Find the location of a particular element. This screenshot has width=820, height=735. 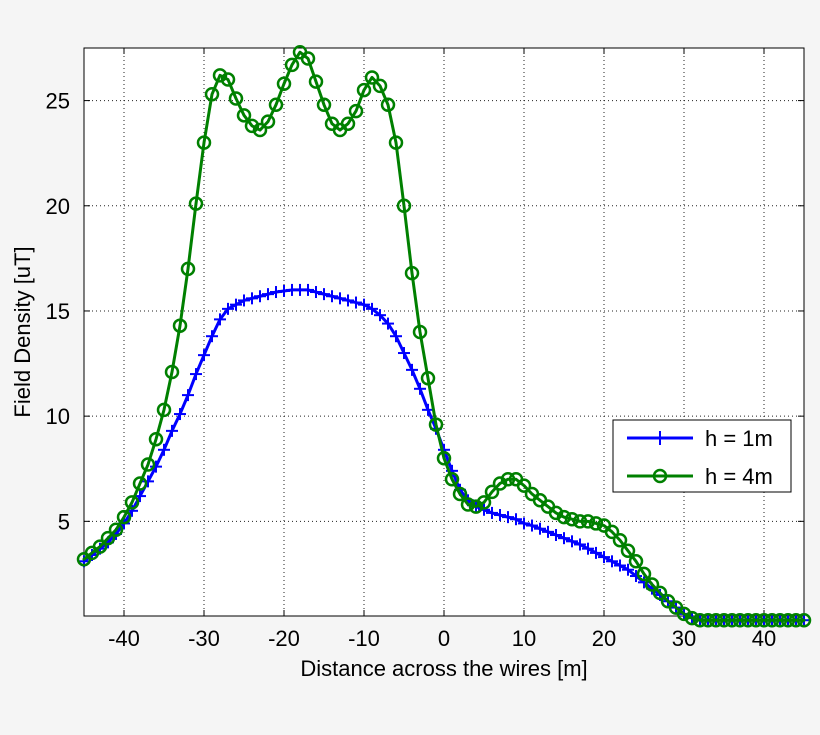

y-tick-label: 20 is located at coordinates (58, 206).